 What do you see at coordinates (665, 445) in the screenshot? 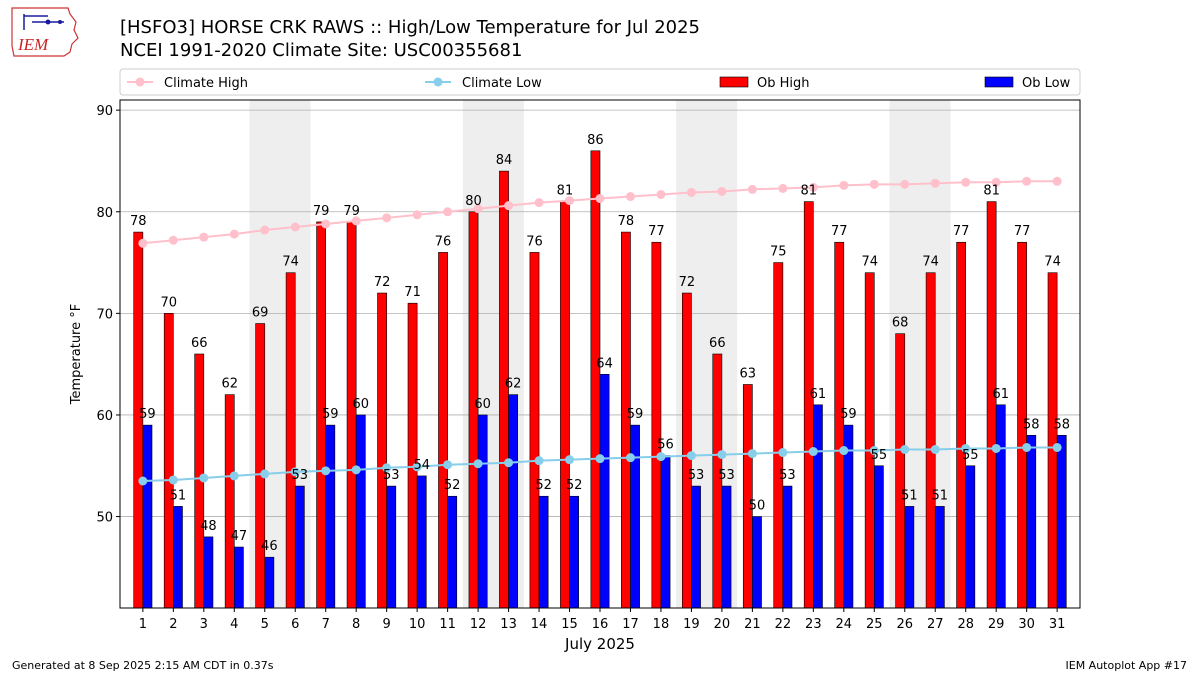
I see `ob-low-label-18: 56` at bounding box center [665, 445].